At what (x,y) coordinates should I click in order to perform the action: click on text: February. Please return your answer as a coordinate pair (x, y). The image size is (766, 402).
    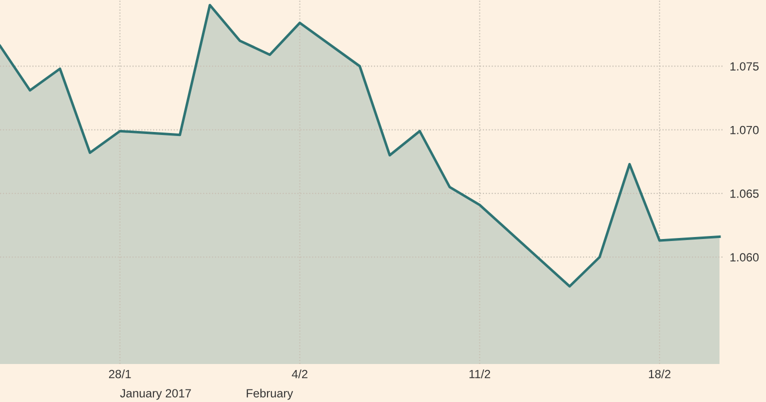
    Looking at the image, I should click on (270, 394).